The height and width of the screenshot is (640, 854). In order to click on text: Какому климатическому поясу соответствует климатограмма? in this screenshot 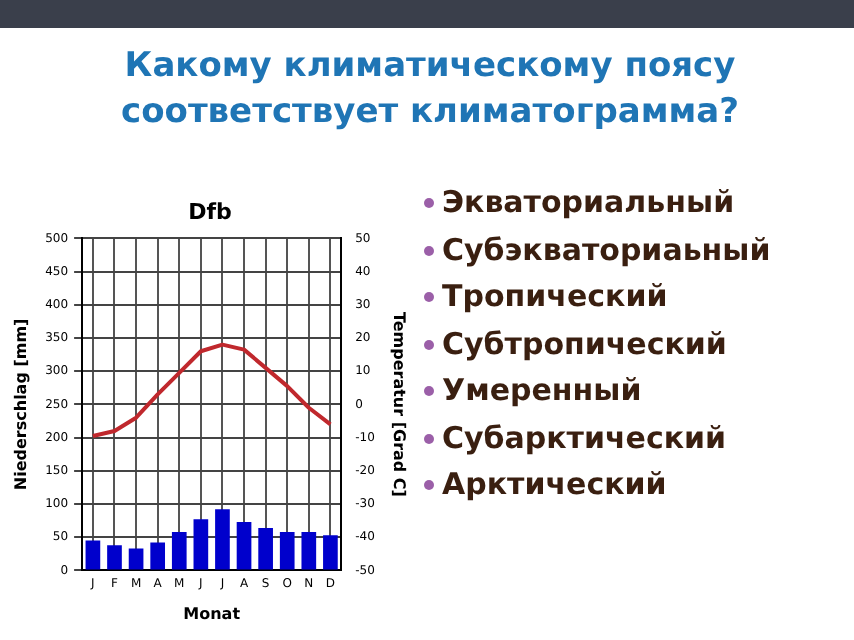, I will do `click(430, 90)`.